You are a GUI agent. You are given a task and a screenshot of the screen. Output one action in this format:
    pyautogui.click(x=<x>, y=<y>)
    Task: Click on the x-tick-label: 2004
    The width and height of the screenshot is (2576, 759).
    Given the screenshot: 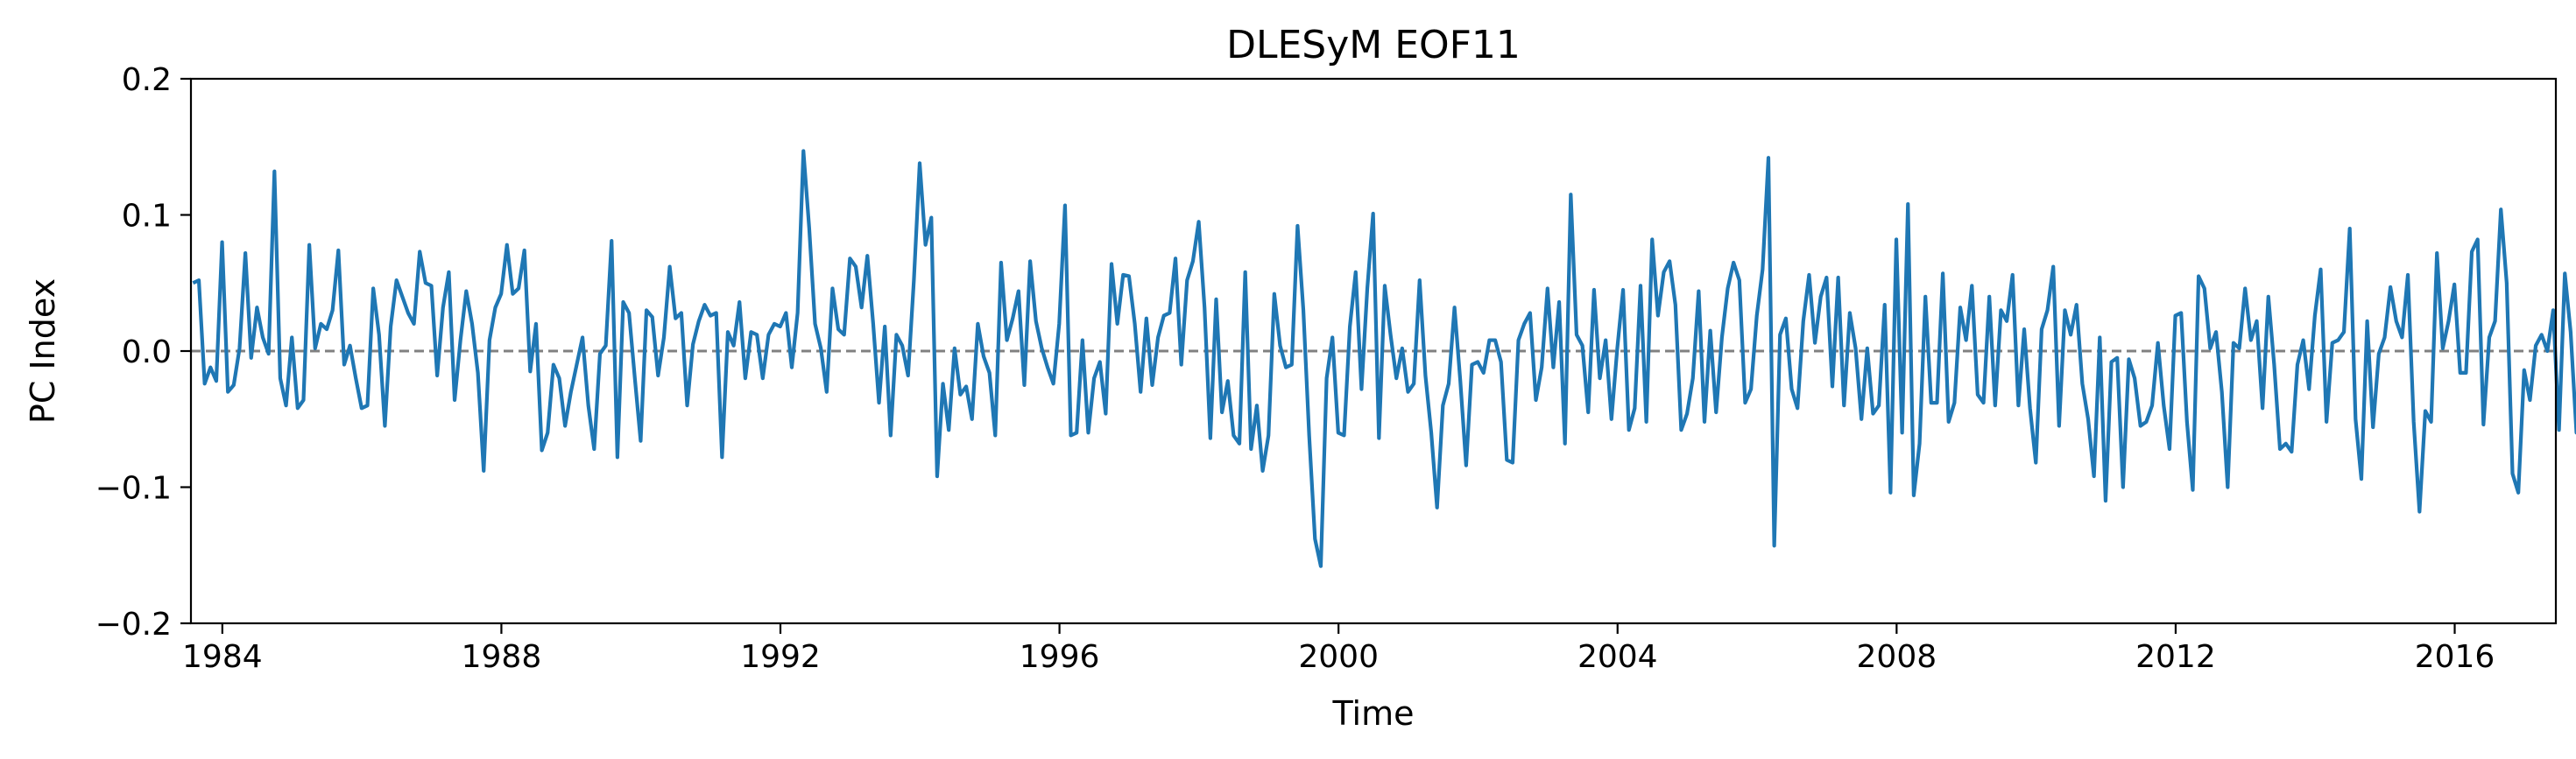 What is the action you would take?
    pyautogui.click(x=1618, y=657)
    